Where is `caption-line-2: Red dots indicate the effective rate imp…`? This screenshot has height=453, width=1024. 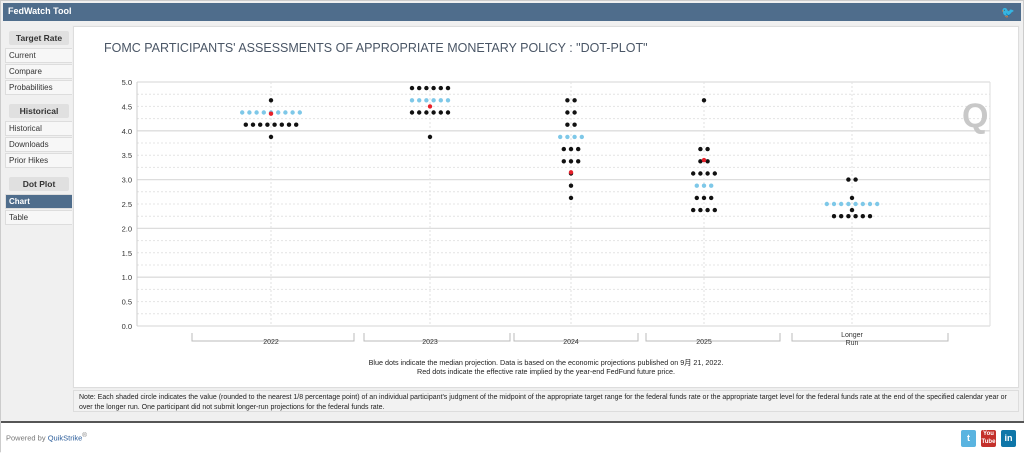 caption-line-2: Red dots indicate the effective rate imp… is located at coordinates (546, 371).